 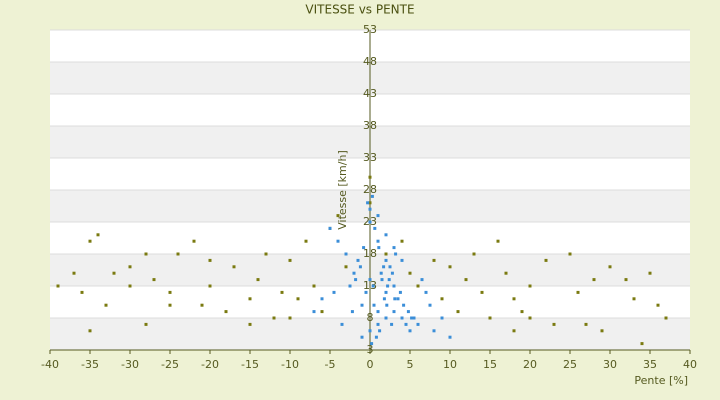 What do you see at coordinates (410, 364) in the screenshot?
I see `x-tick-label: 5` at bounding box center [410, 364].